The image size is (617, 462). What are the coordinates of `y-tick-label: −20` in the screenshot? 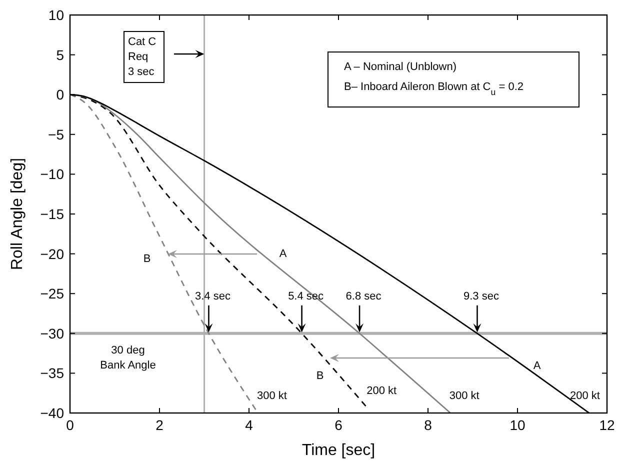 It's located at (52, 254).